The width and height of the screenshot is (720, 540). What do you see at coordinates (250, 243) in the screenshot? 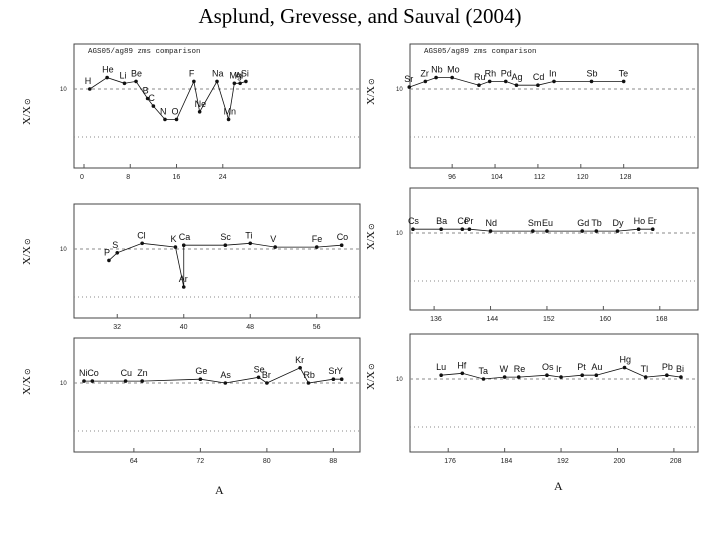
I see `data-point-ti` at bounding box center [250, 243].